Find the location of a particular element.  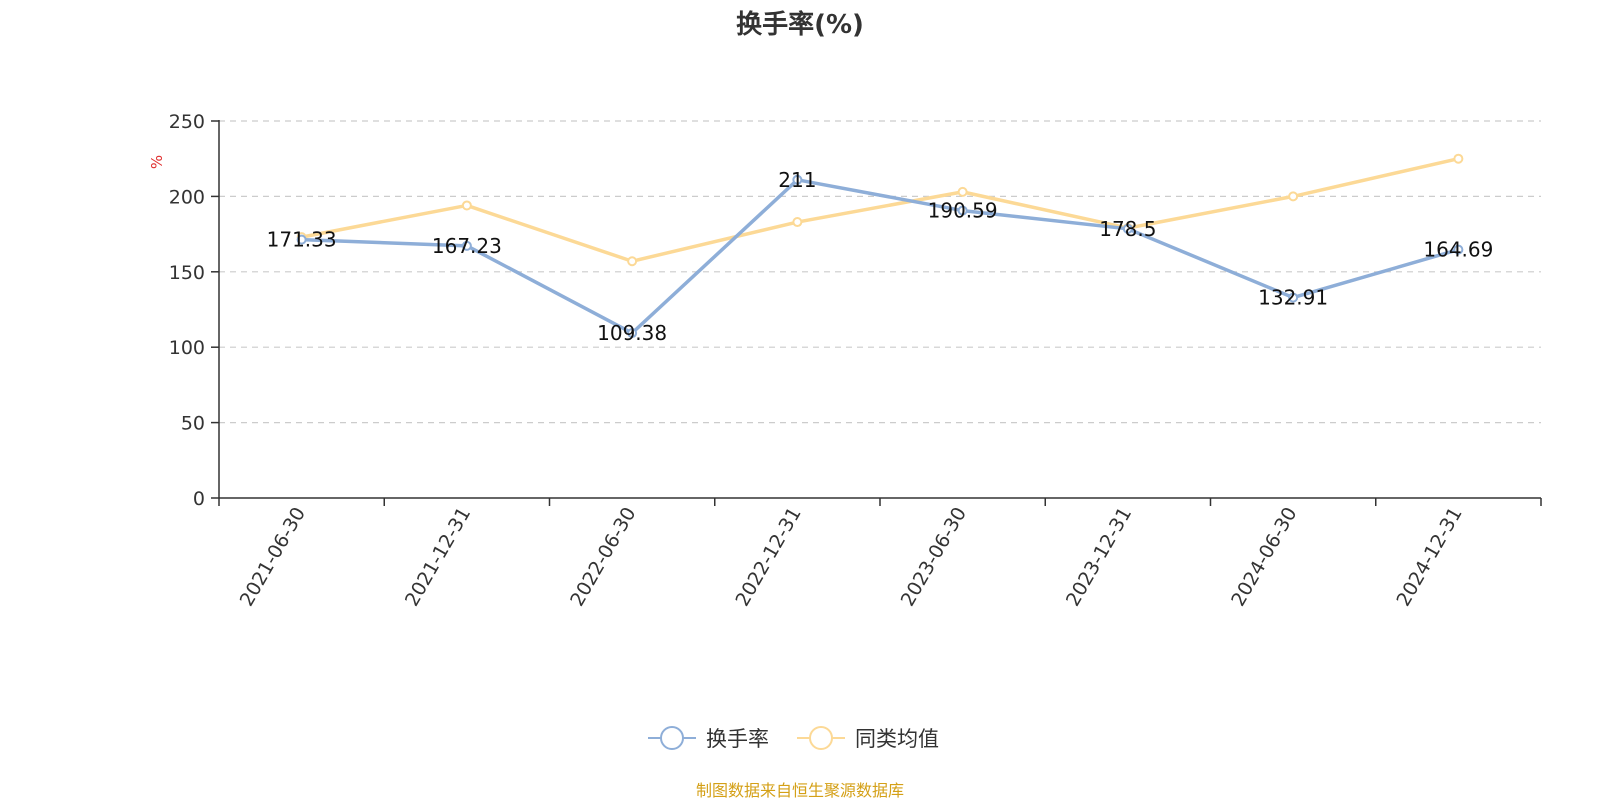

y-tick-label: 200 is located at coordinates (187, 197).